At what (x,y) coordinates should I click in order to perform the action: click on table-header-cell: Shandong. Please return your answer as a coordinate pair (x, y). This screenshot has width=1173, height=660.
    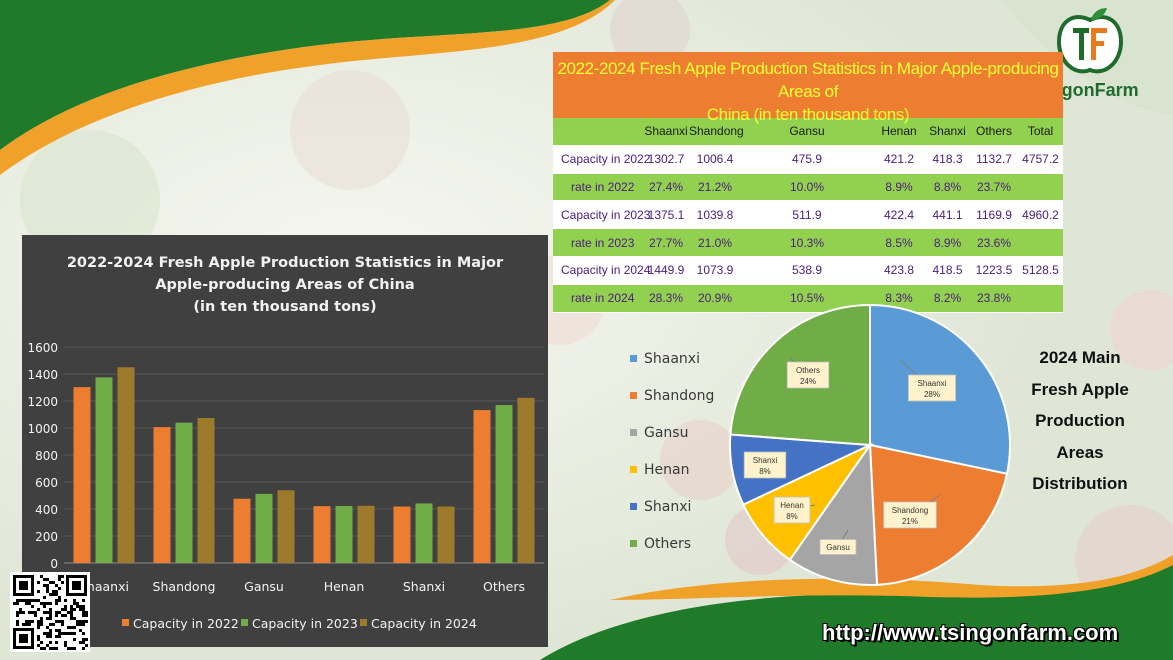
    Looking at the image, I should click on (716, 132).